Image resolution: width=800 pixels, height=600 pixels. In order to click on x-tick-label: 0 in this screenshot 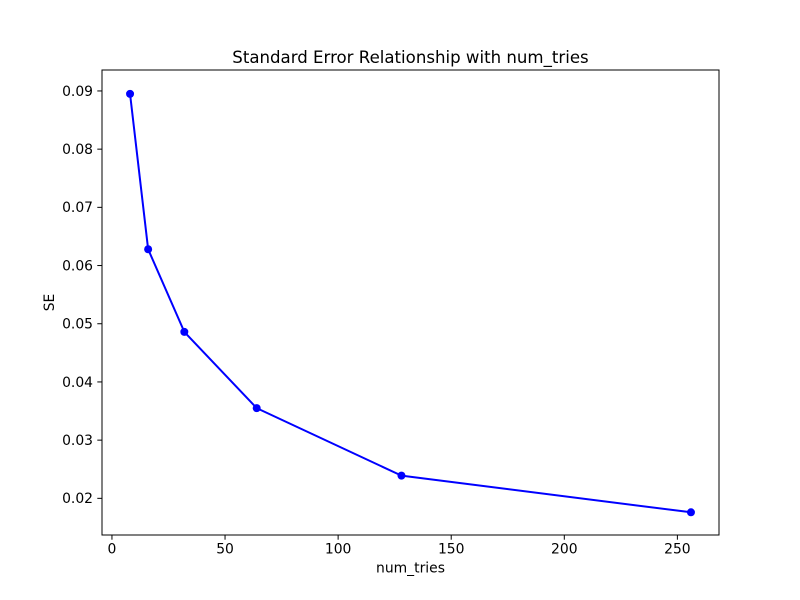, I will do `click(112, 550)`.